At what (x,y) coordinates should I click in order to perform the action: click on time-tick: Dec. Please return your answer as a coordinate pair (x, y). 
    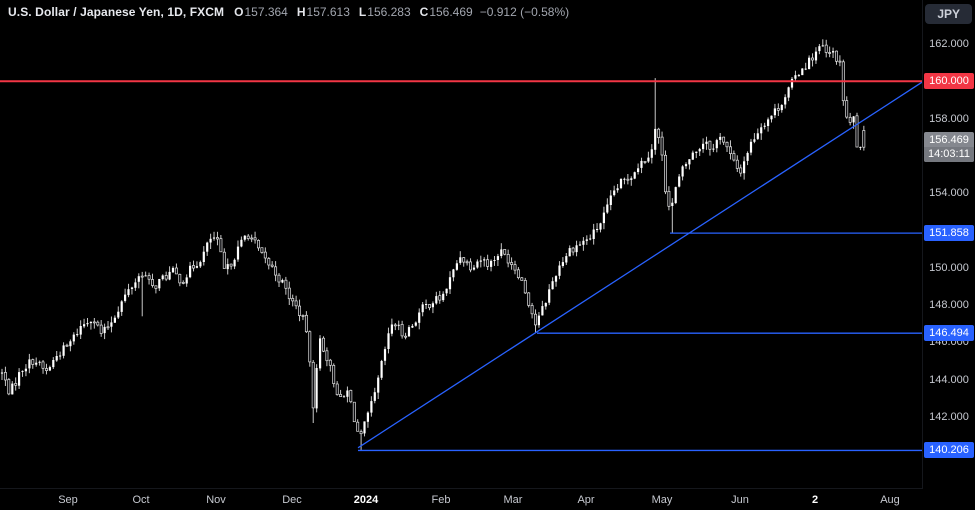
    Looking at the image, I should click on (292, 499).